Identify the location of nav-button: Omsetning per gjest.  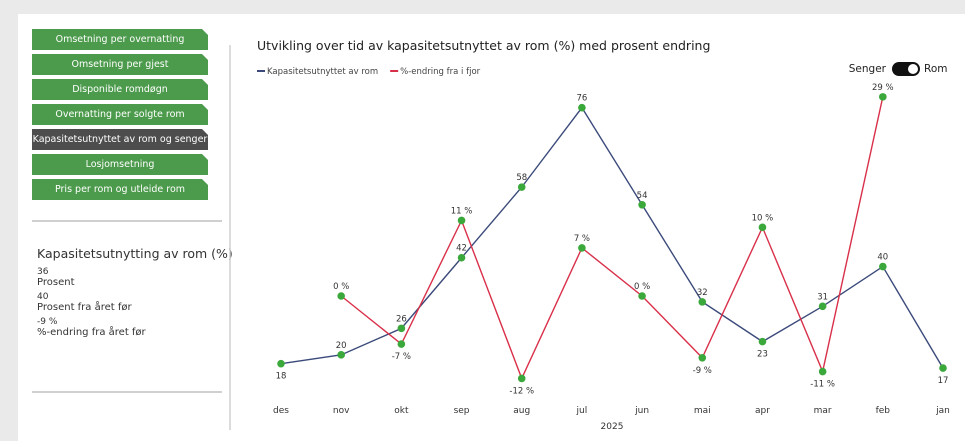
(120, 64).